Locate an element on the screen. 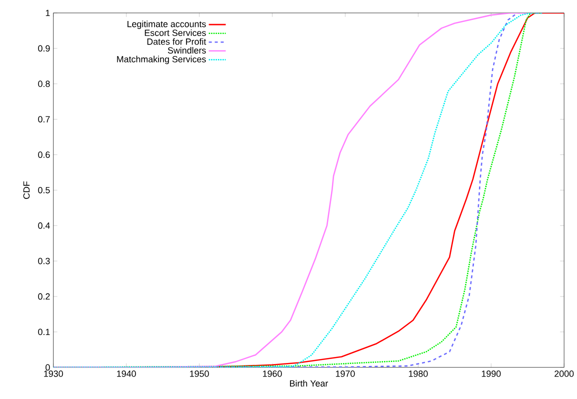  y-tick-label: 0.3 is located at coordinates (44, 261).